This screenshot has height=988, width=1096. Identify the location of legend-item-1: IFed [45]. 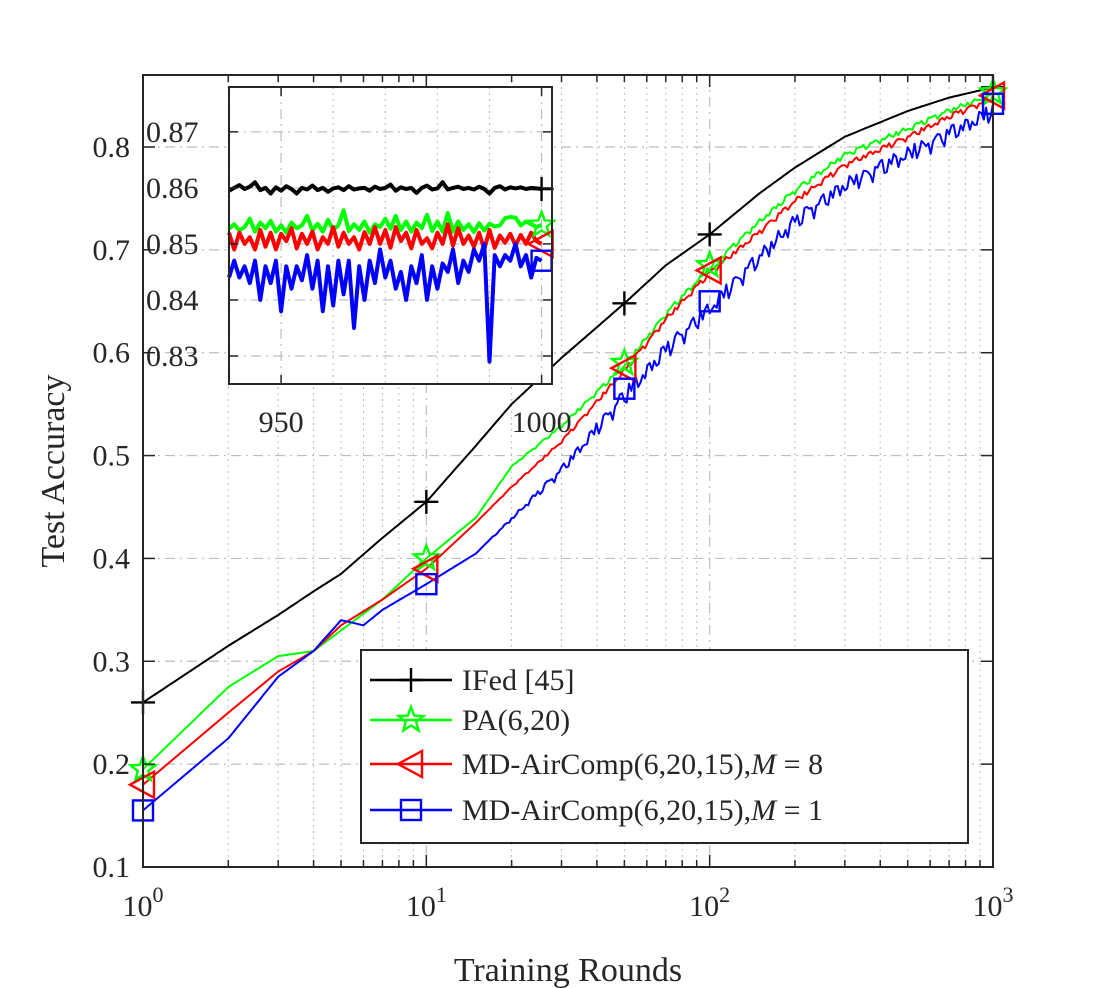
(472, 680).